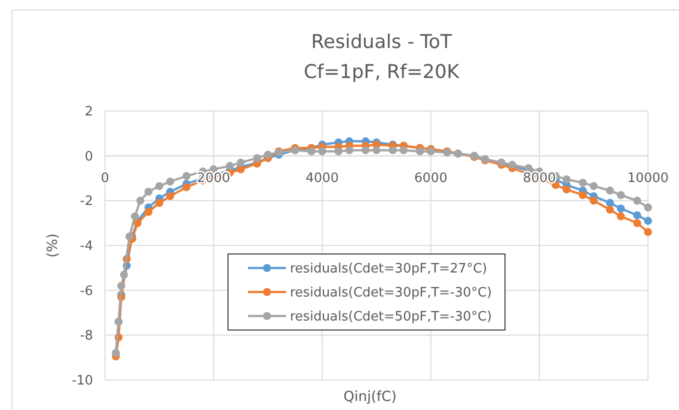  I want to click on y-tick-label: 0, so click(88, 156).